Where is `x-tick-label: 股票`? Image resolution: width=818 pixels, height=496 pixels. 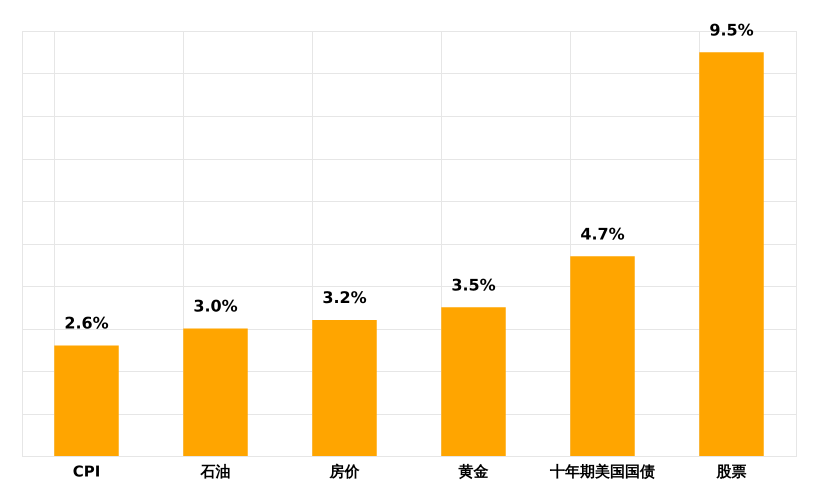
x-tick-label: 股票 is located at coordinates (731, 471).